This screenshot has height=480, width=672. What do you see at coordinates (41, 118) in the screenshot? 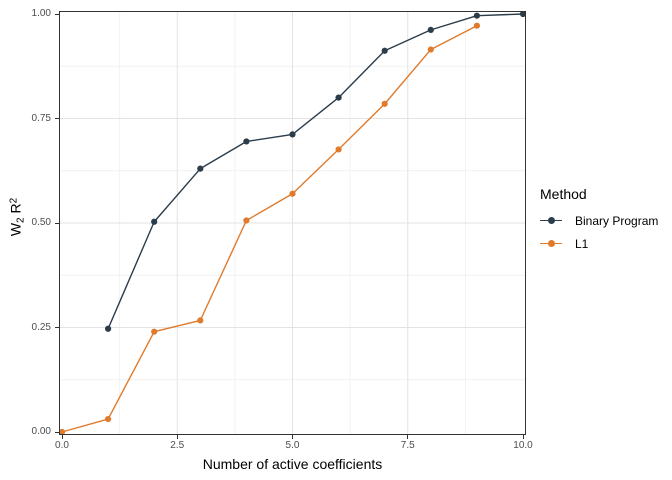
I see `y-tick-label: 0.75` at bounding box center [41, 118].